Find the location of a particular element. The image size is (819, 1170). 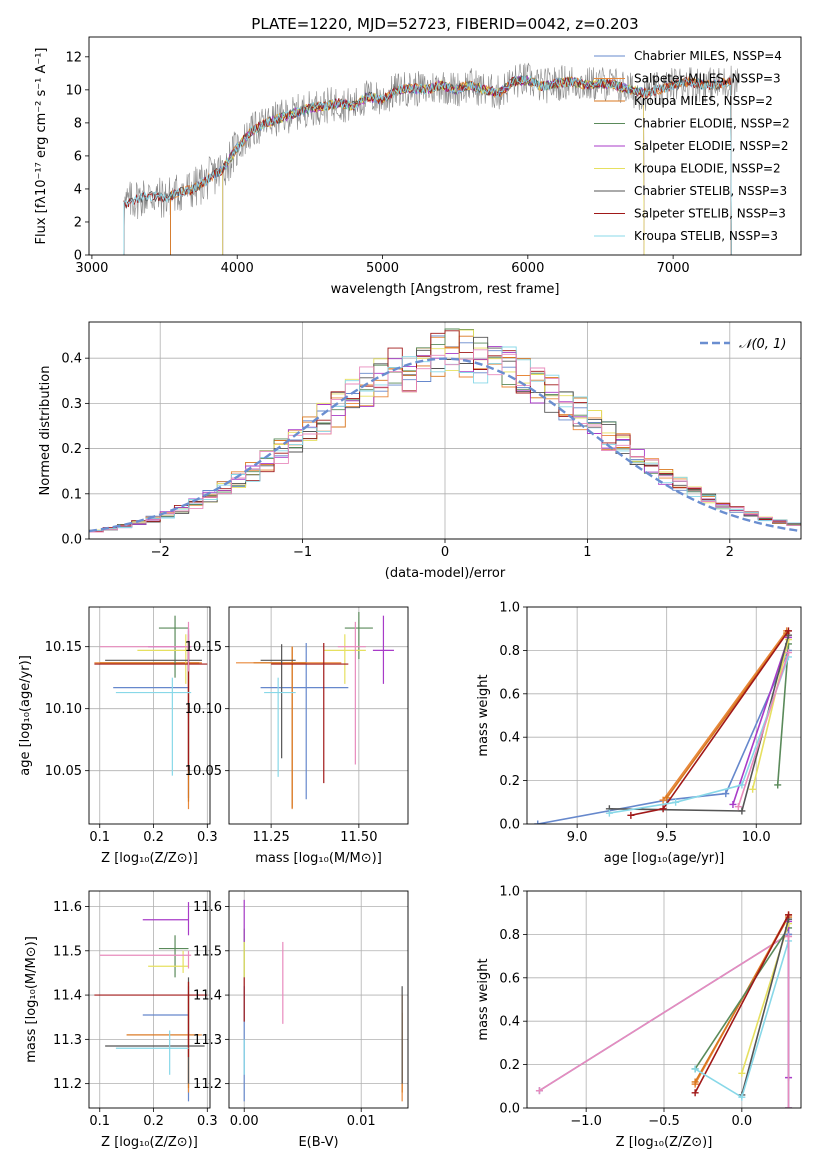

weight-line-pink is located at coordinates (664, 1012).